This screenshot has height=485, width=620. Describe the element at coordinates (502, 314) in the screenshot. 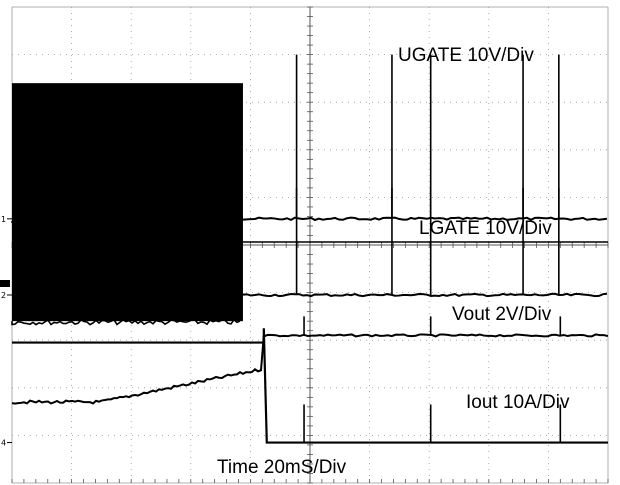

I see `series-label-vout: Vout 2V/Div` at that location.